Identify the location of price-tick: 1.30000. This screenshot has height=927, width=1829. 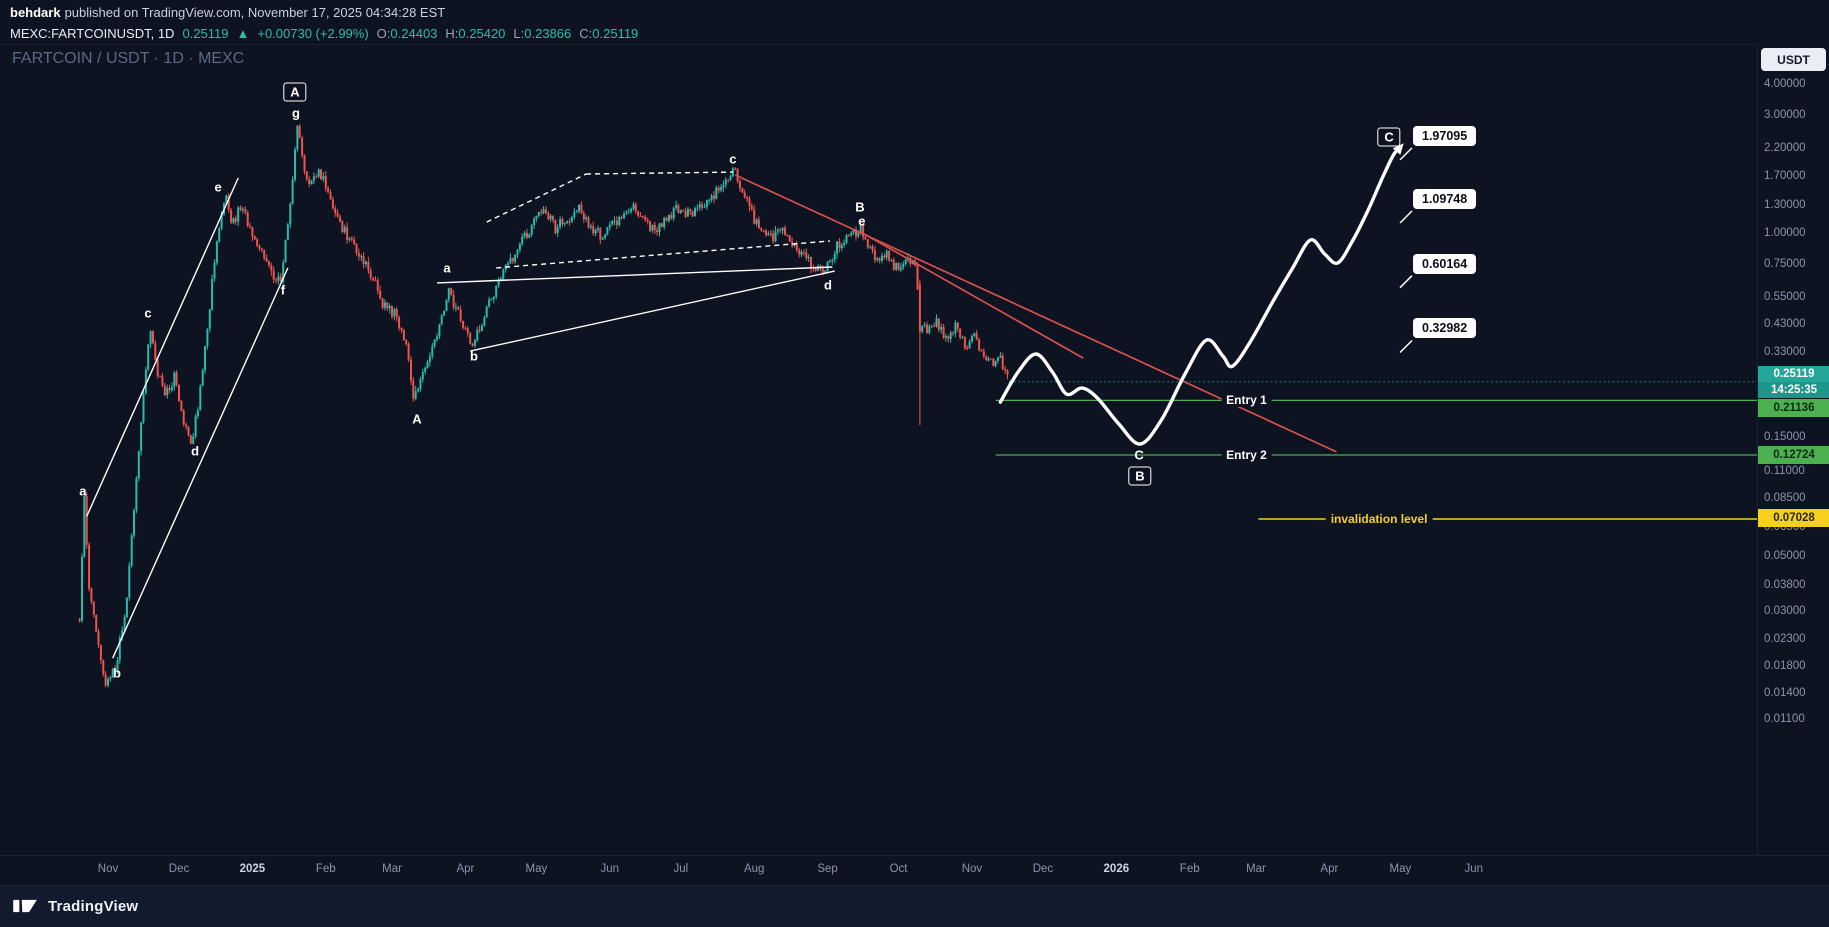
(1785, 204).